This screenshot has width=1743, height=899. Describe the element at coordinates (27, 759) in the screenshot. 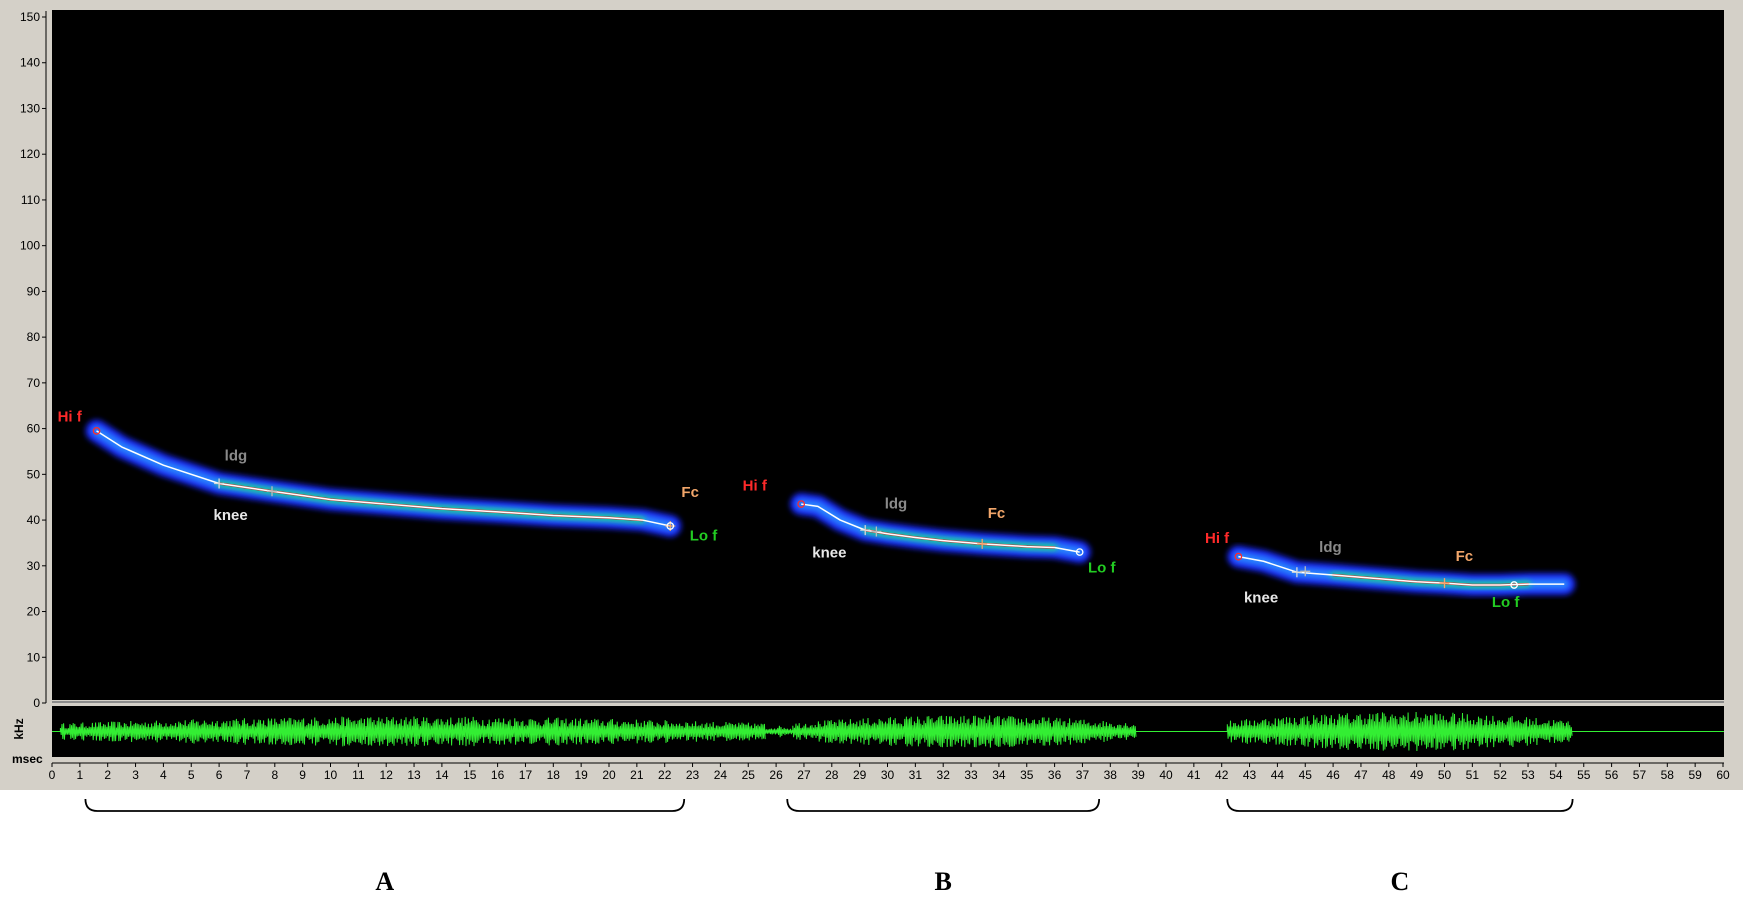

I see `x-axis-label: msec` at that location.